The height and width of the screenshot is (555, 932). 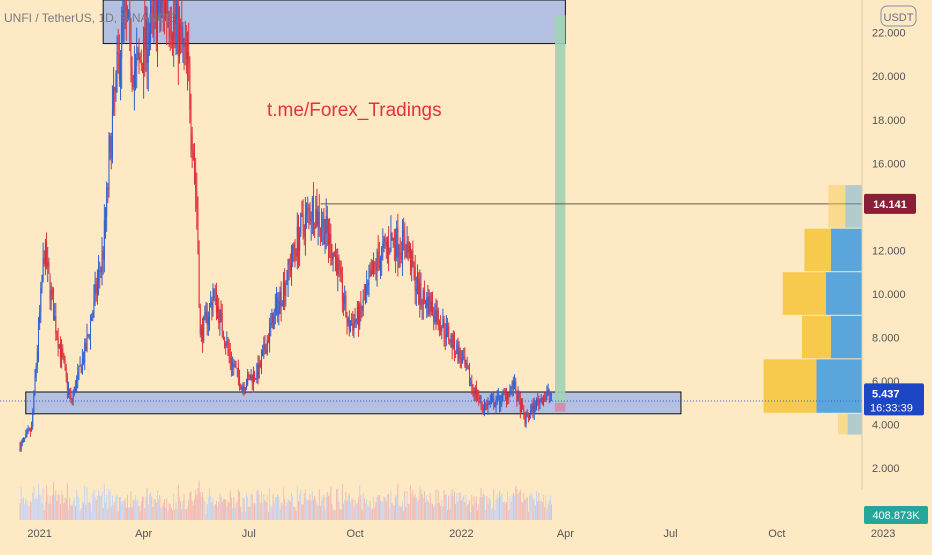 What do you see at coordinates (39, 534) in the screenshot?
I see `x-tick-label: 2021` at bounding box center [39, 534].